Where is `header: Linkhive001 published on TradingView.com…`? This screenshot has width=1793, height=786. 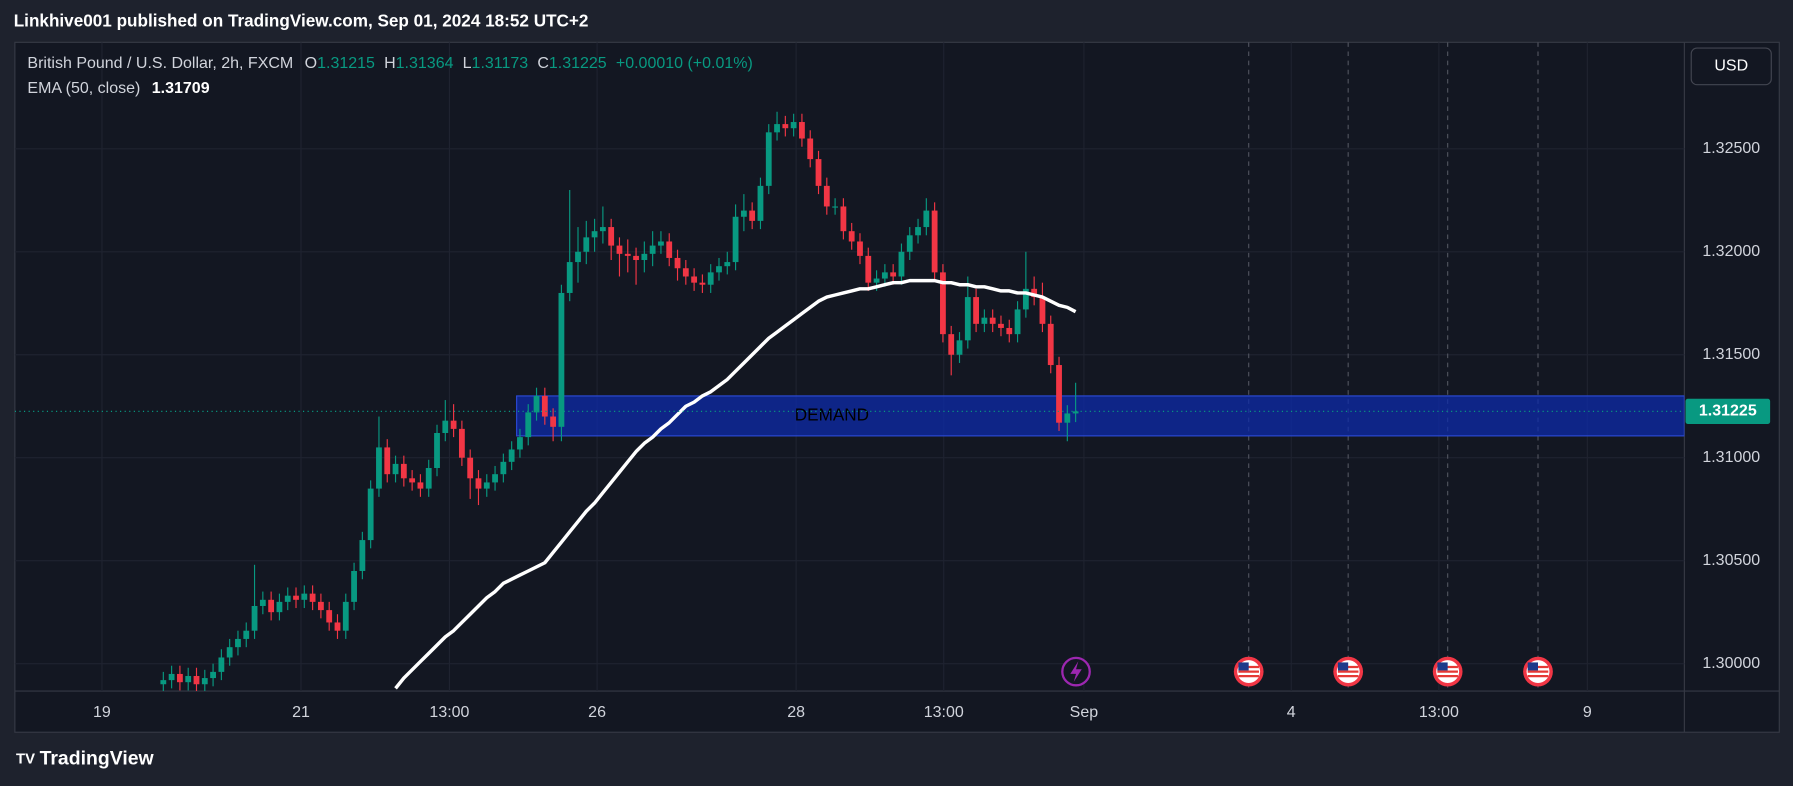
header: Linkhive001 published on TradingView.com… is located at coordinates (301, 20).